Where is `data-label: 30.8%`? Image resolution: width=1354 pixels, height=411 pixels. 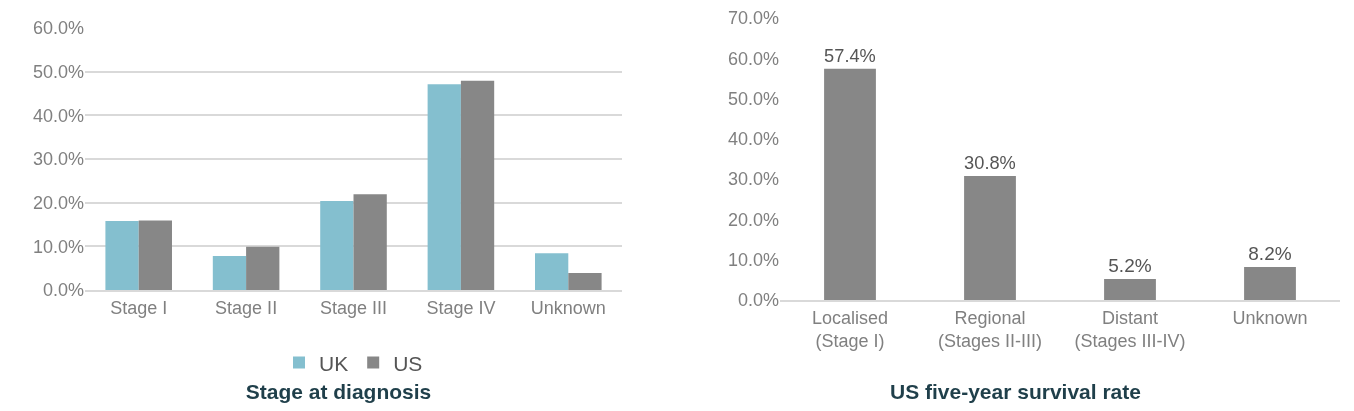
data-label: 30.8% is located at coordinates (990, 163).